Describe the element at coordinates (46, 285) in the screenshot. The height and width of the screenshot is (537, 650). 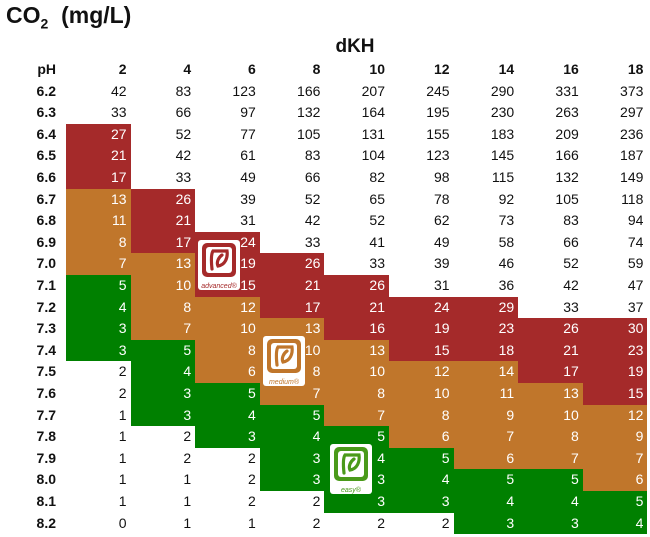
I see `ph-row-label: 7.1` at that location.